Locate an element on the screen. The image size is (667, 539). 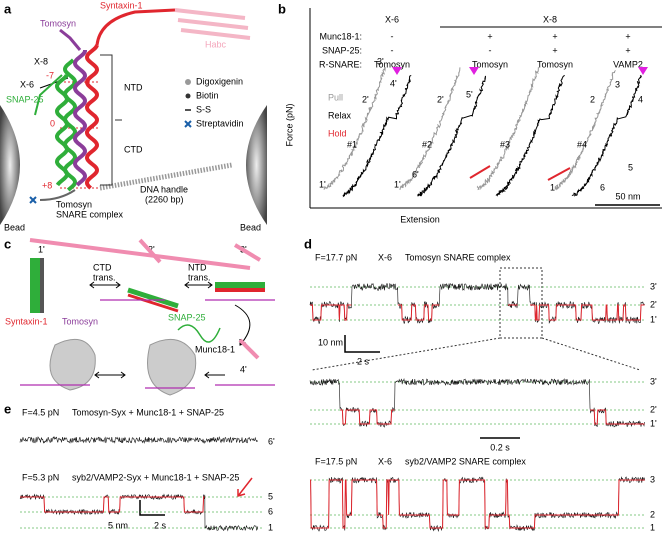
label: 10 nm is located at coordinates (330, 342).